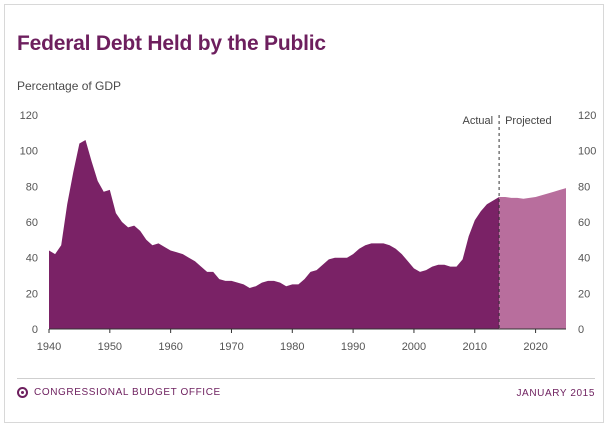  What do you see at coordinates (29, 116) in the screenshot?
I see `y-tick-left: 120` at bounding box center [29, 116].